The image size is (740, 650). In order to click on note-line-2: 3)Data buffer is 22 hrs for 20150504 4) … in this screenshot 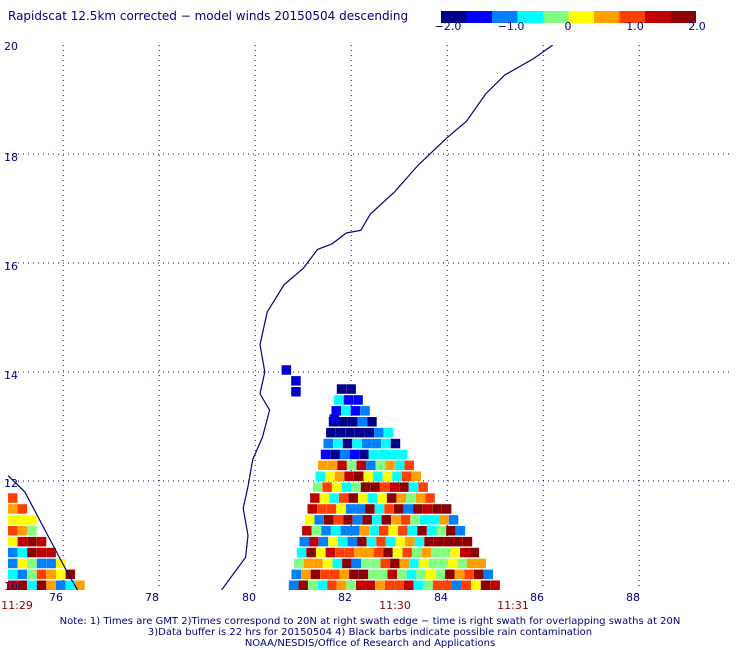, I will do `click(370, 632)`.